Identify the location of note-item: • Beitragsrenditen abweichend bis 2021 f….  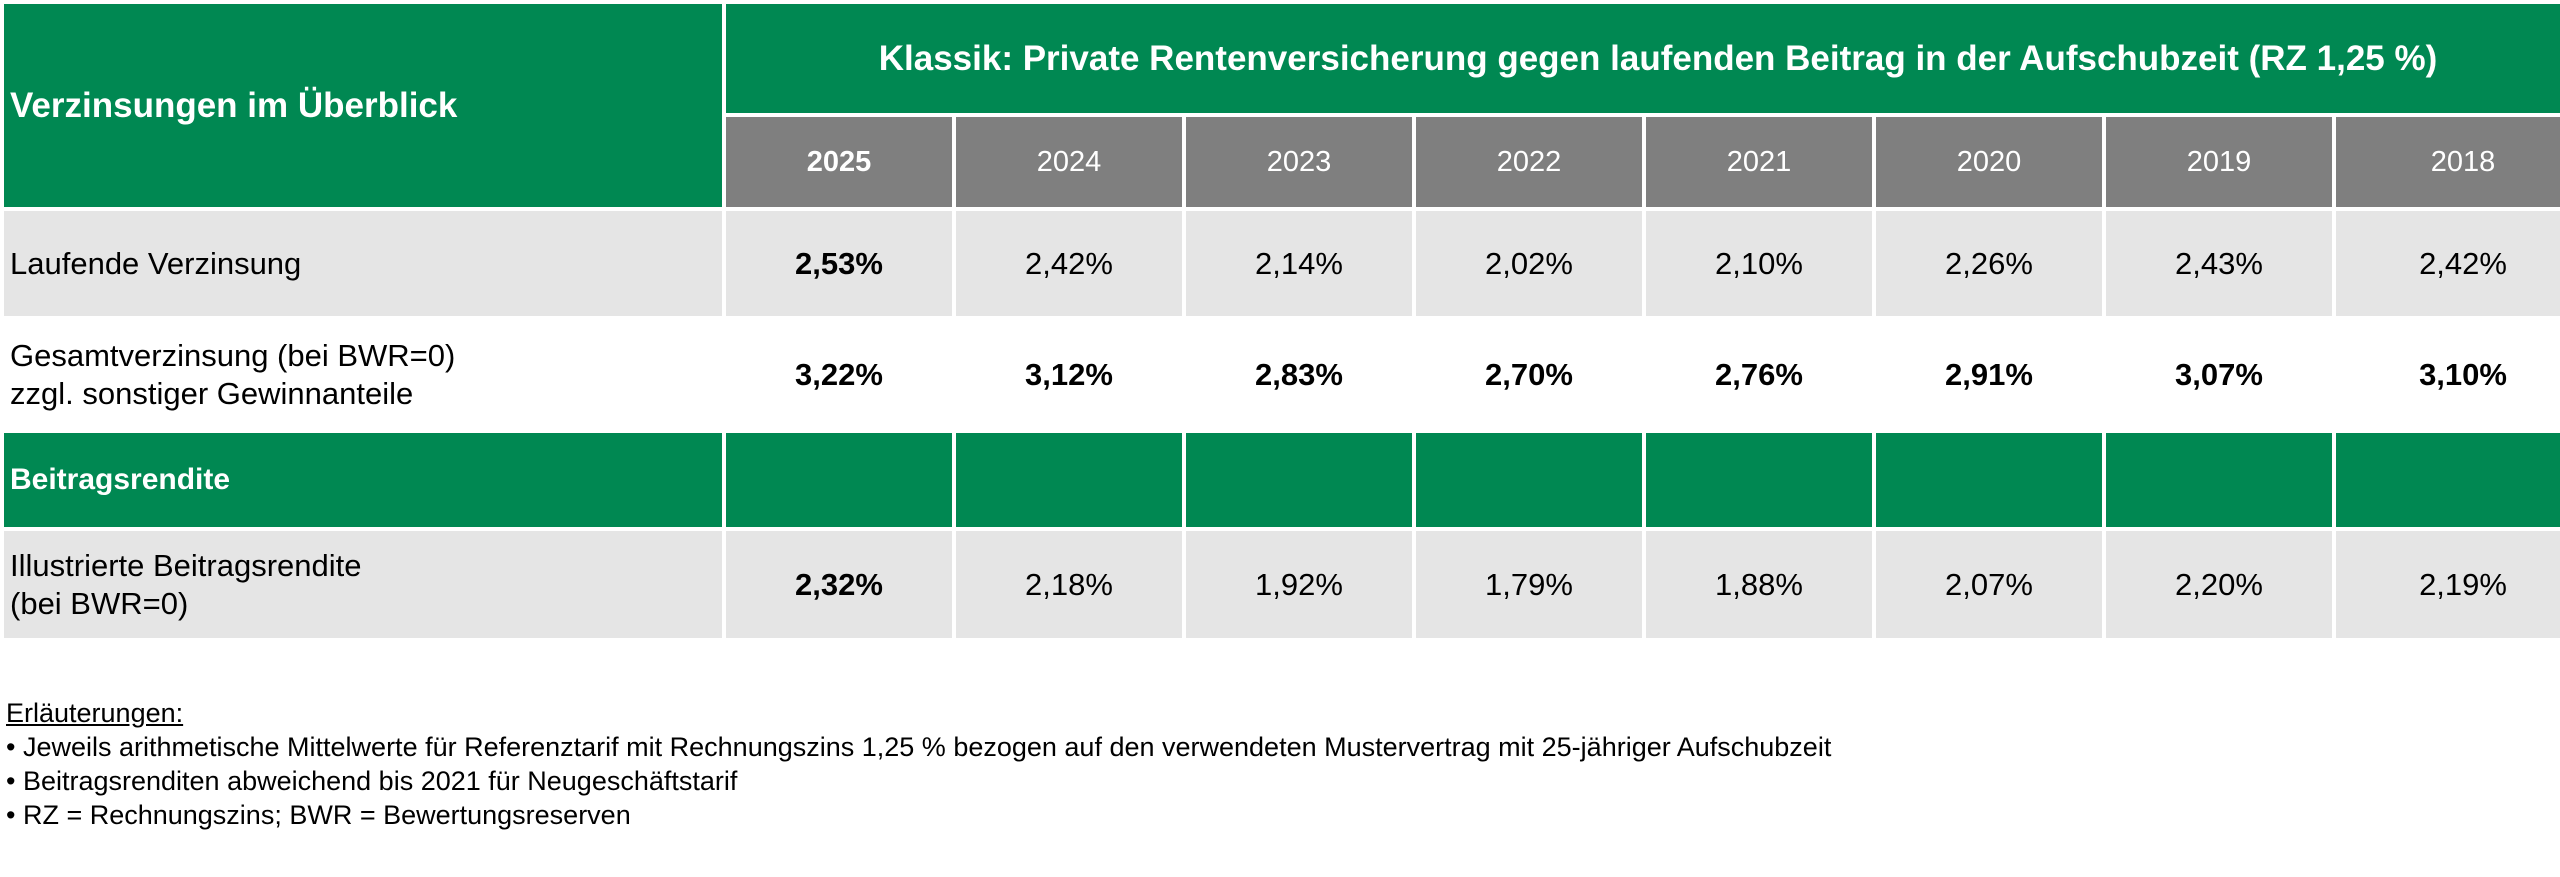
(372, 781).